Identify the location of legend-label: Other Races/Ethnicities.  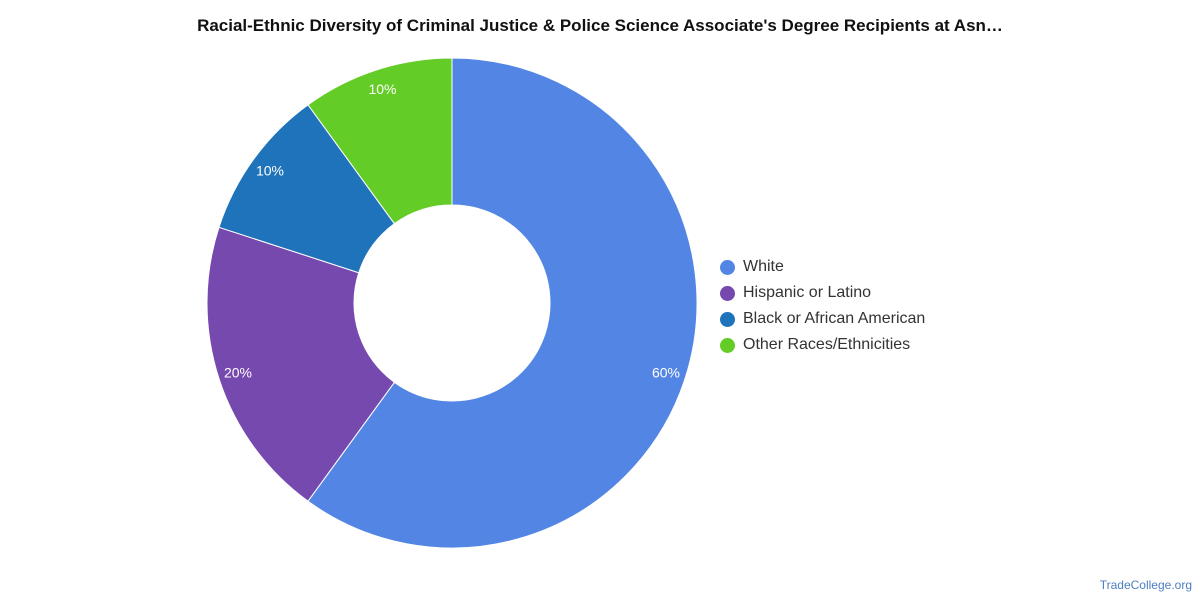
(827, 344).